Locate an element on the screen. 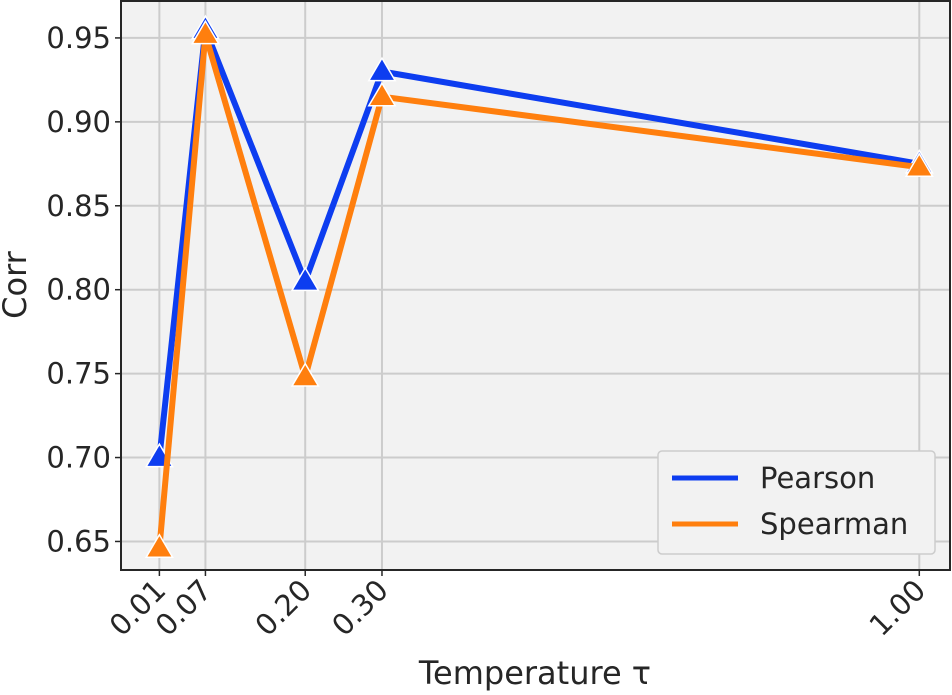 The width and height of the screenshot is (952, 695). y-tick-label: 0.90 is located at coordinates (78, 122).